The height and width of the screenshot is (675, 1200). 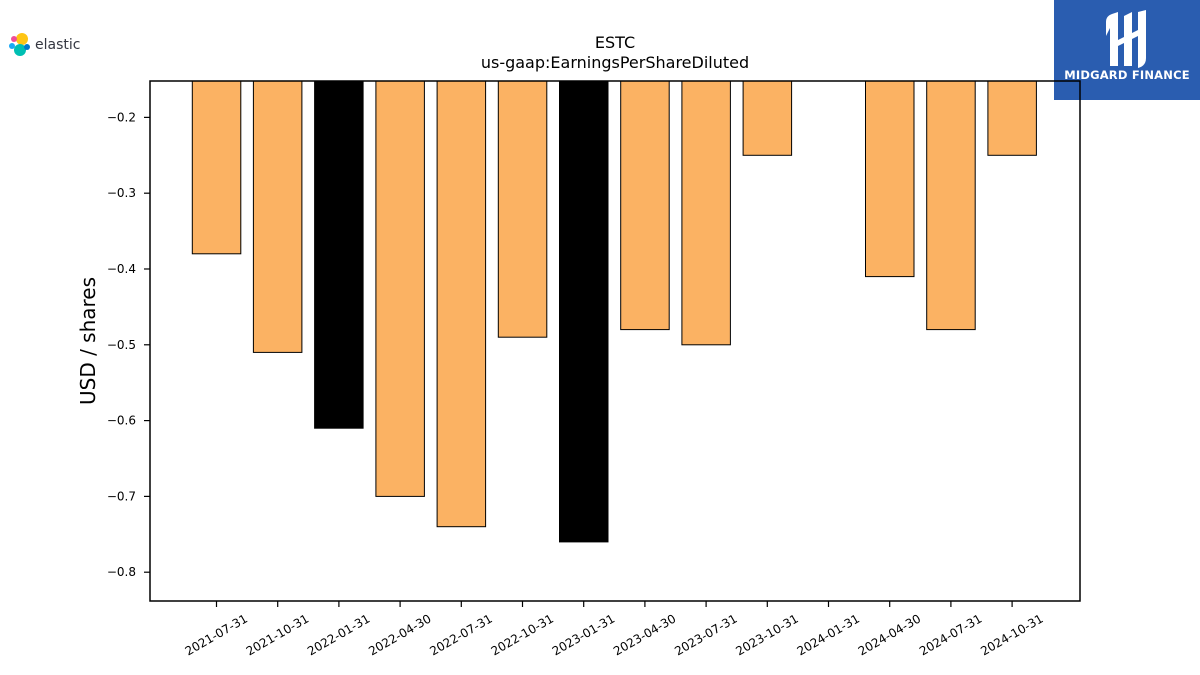 What do you see at coordinates (615, 42) in the screenshot?
I see `chart-title: ESTC` at bounding box center [615, 42].